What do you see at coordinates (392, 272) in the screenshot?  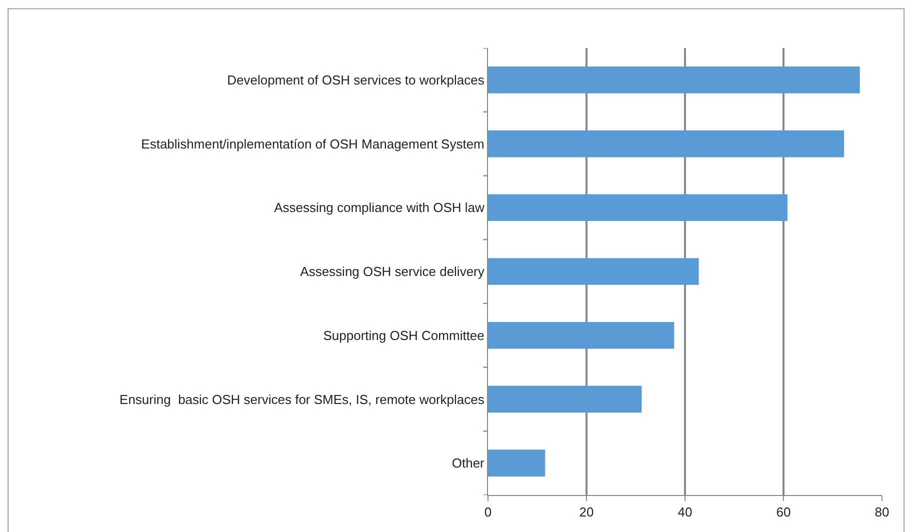 I see `y-tick-label: Assessing OSH service delivery` at bounding box center [392, 272].